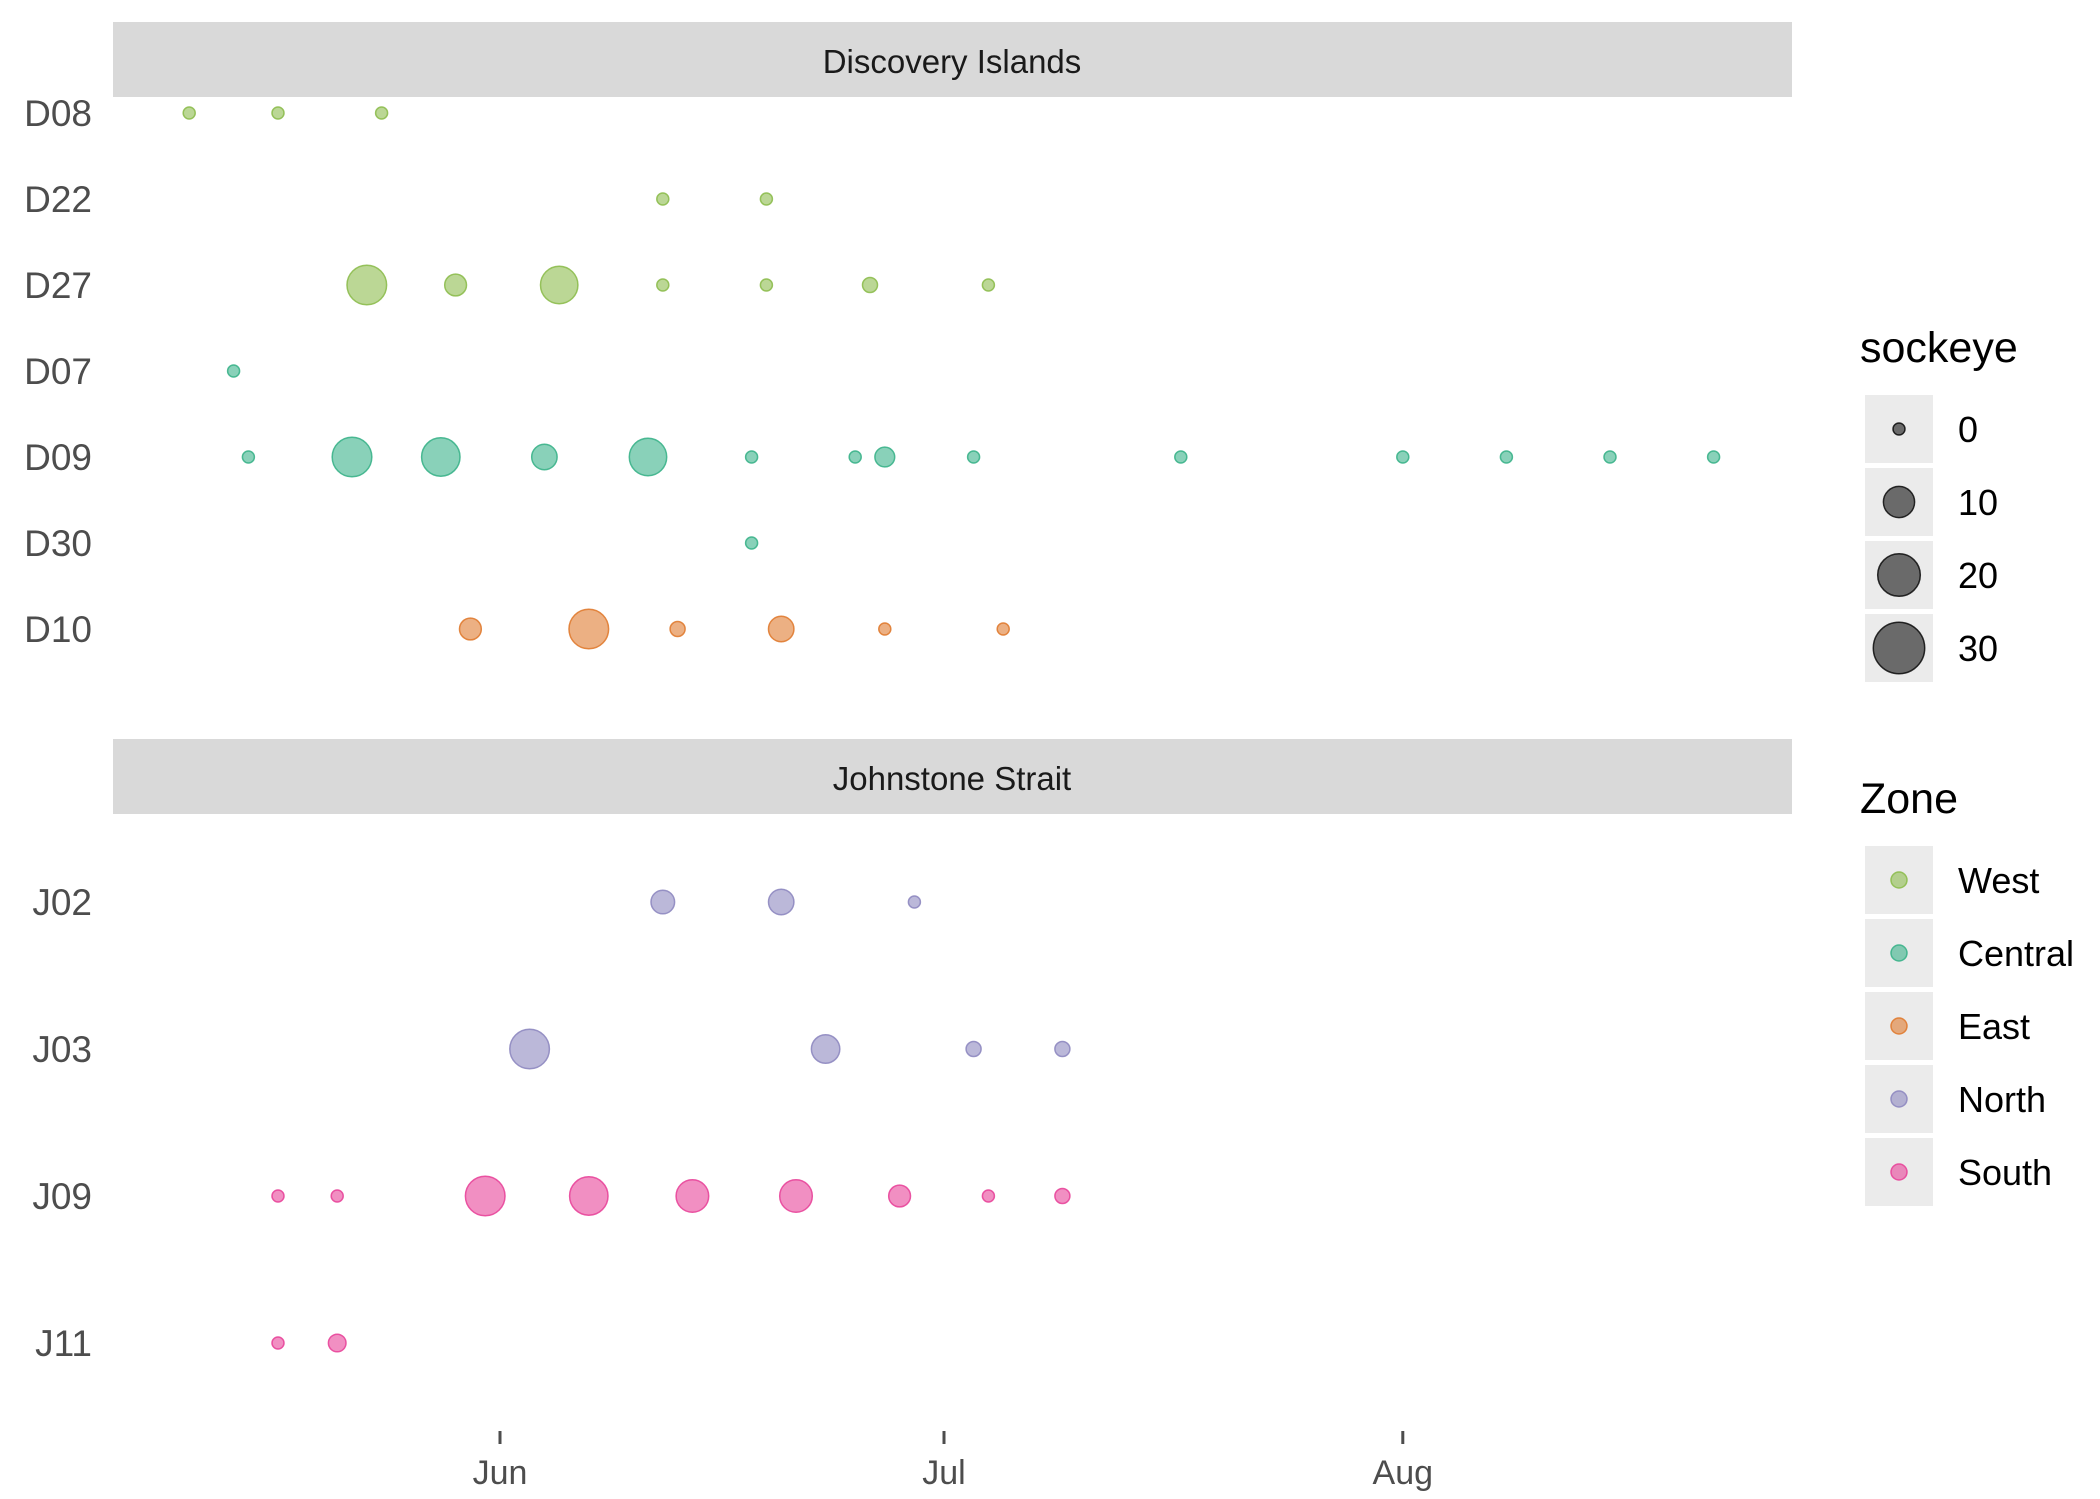 The width and height of the screenshot is (2100, 1499). I want to click on y-tick-label: D10, so click(58, 629).